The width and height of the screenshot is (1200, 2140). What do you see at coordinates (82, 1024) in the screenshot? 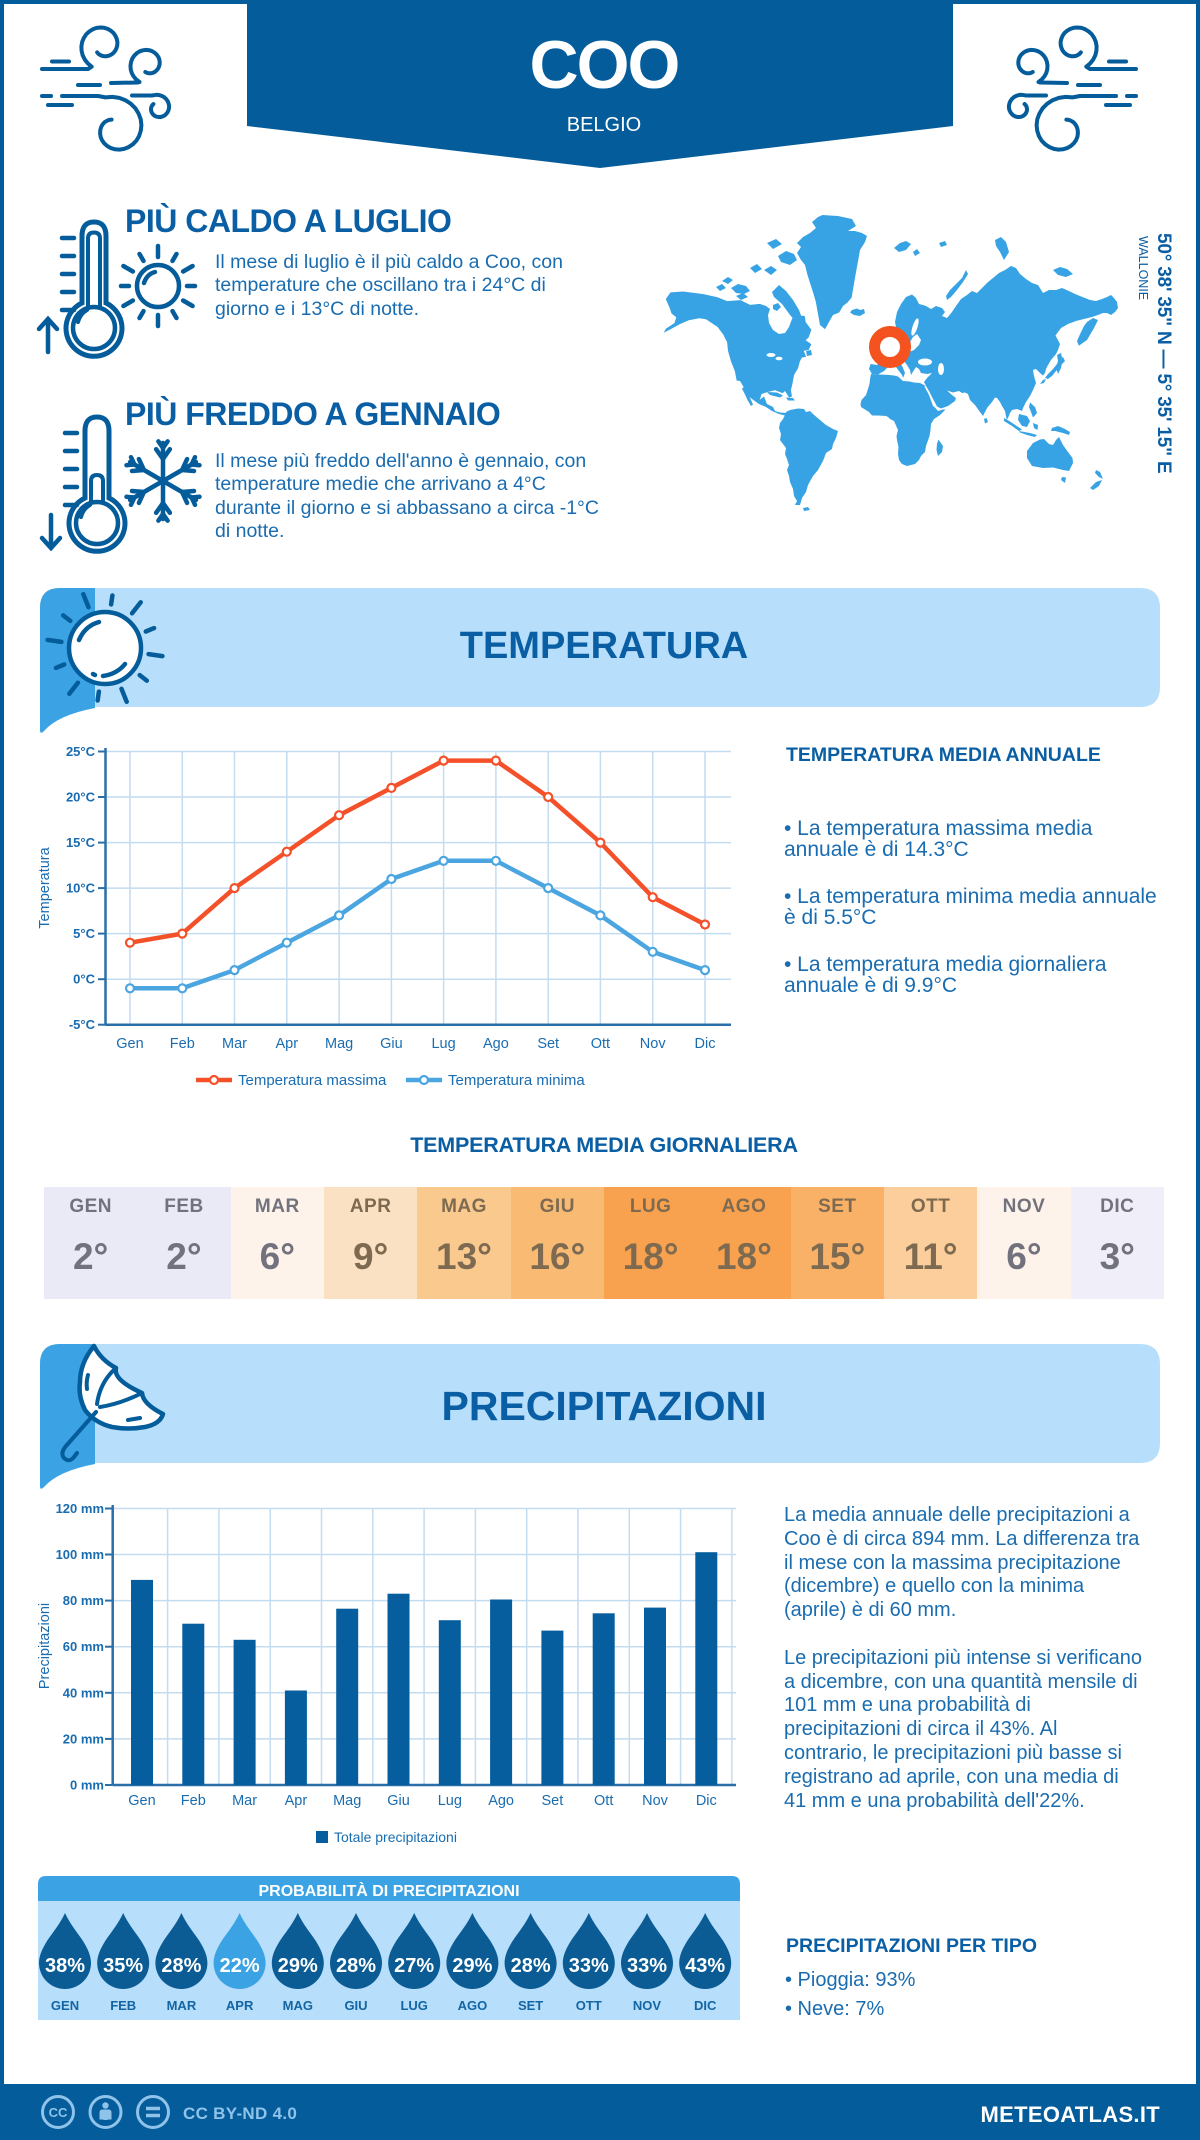
I see `svg-text: -5°C` at bounding box center [82, 1024].